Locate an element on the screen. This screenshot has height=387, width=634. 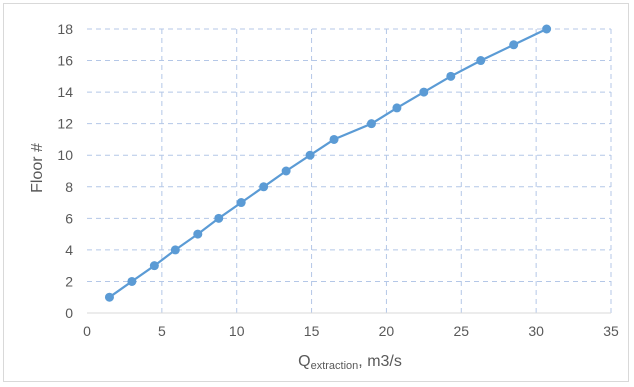
y-axis-label: Floor # is located at coordinates (37, 168).